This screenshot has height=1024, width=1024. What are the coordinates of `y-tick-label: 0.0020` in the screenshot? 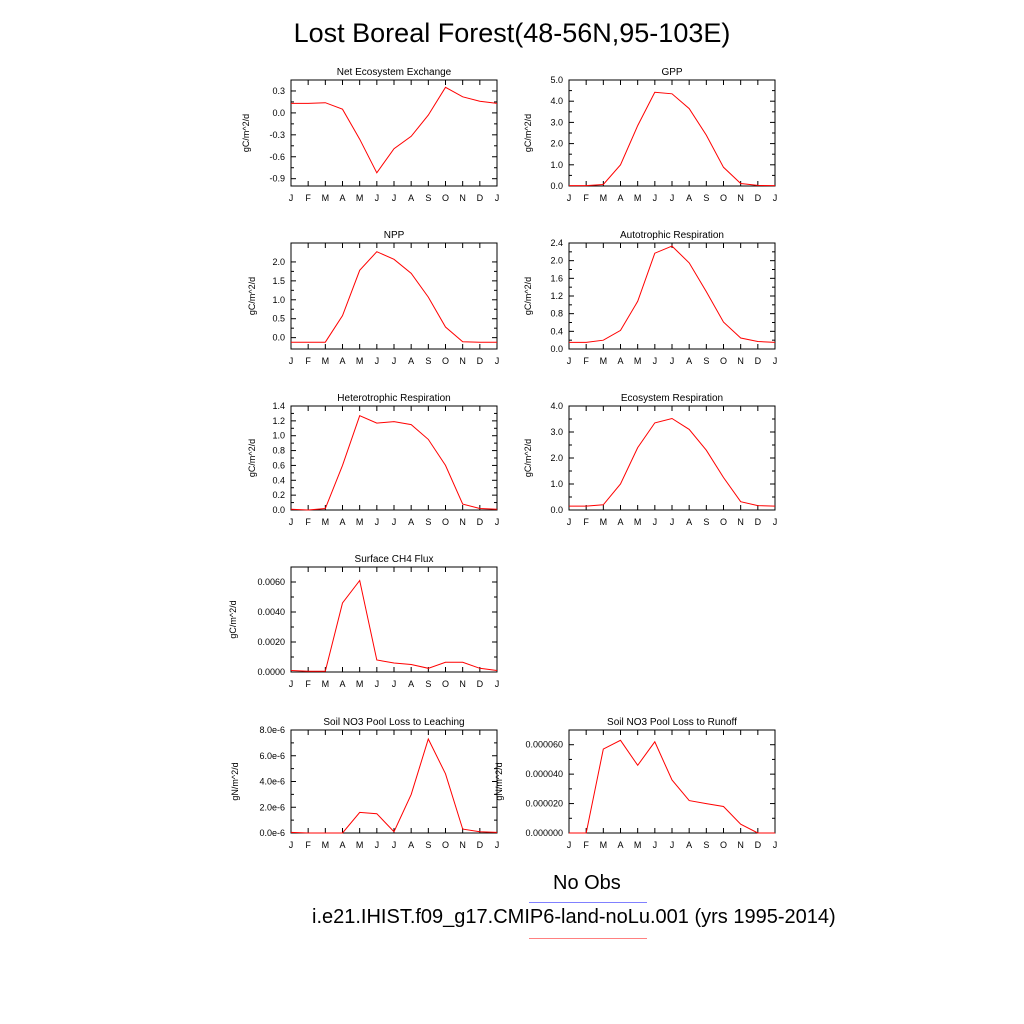 It's located at (271, 642).